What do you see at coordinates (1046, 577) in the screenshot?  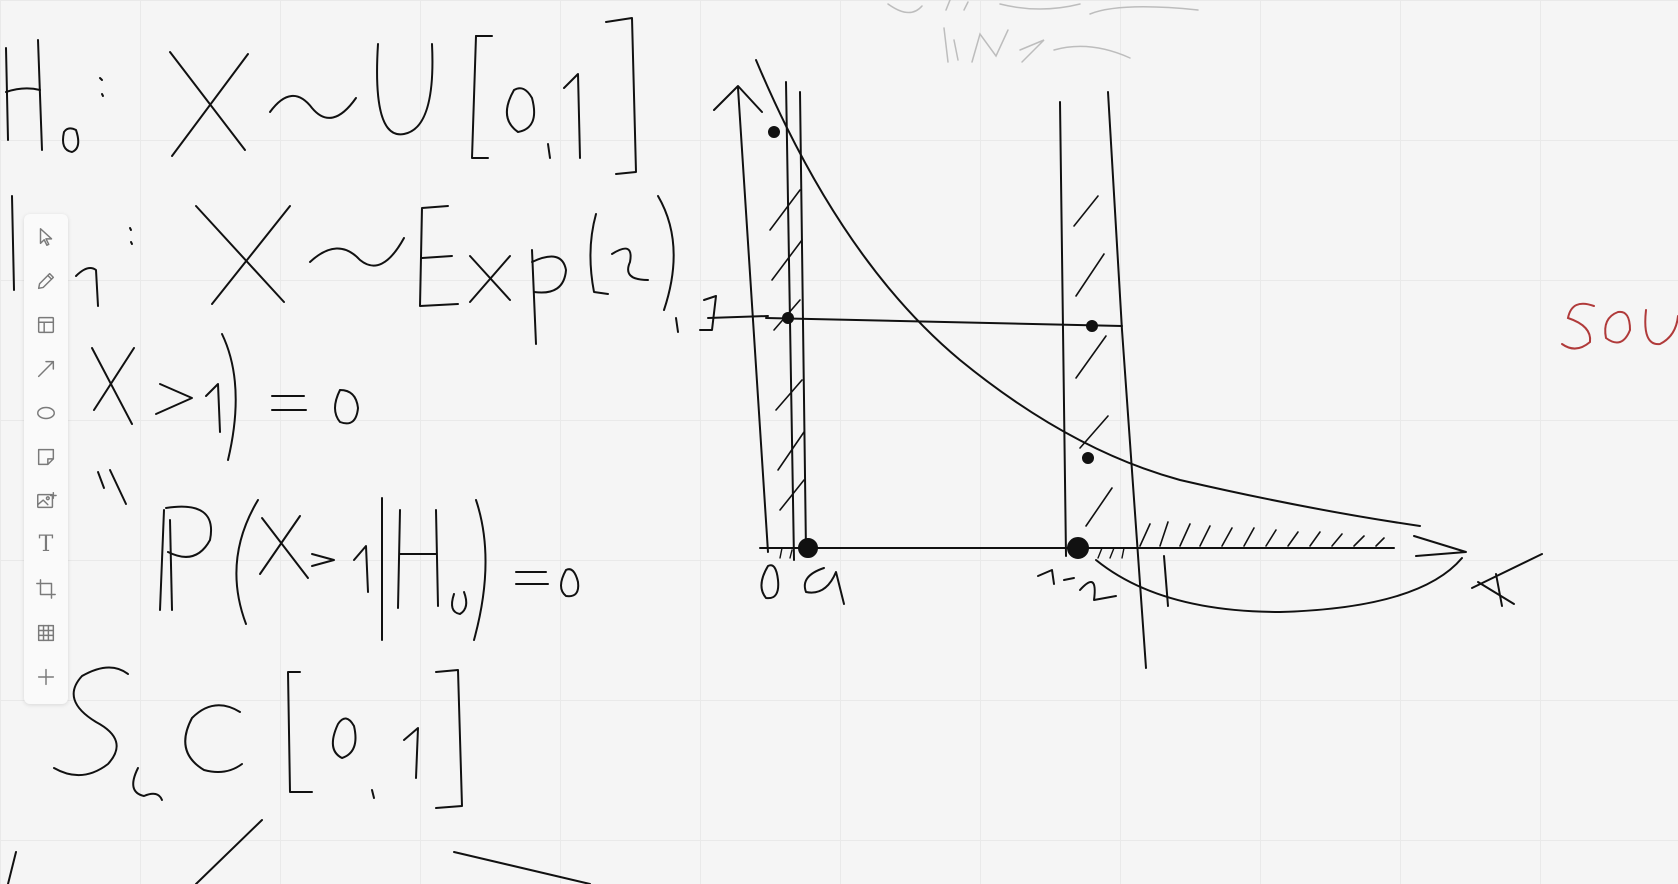 I see `x-label-one-minus-alpha` at bounding box center [1046, 577].